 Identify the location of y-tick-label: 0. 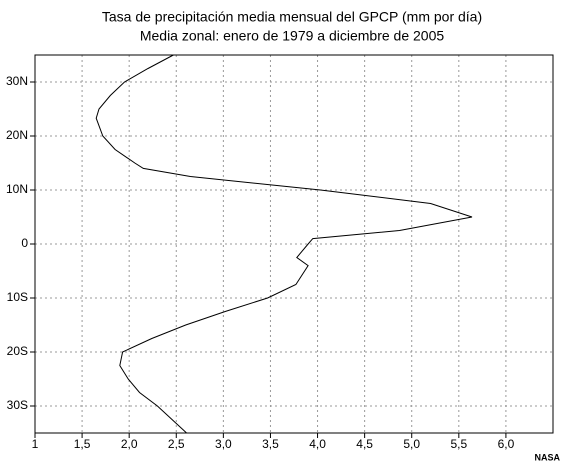
(24, 243).